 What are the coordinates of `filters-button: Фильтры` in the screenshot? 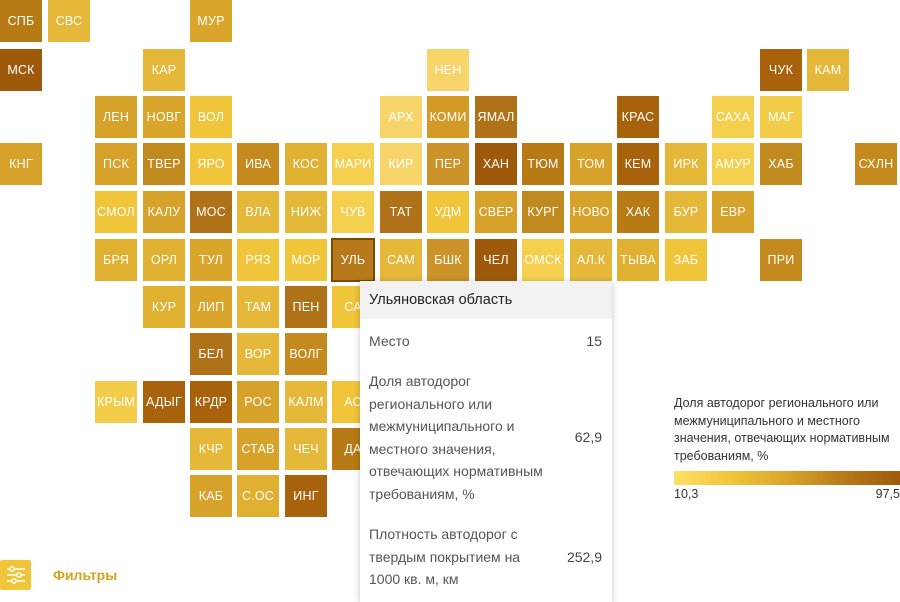 It's located at (58, 575).